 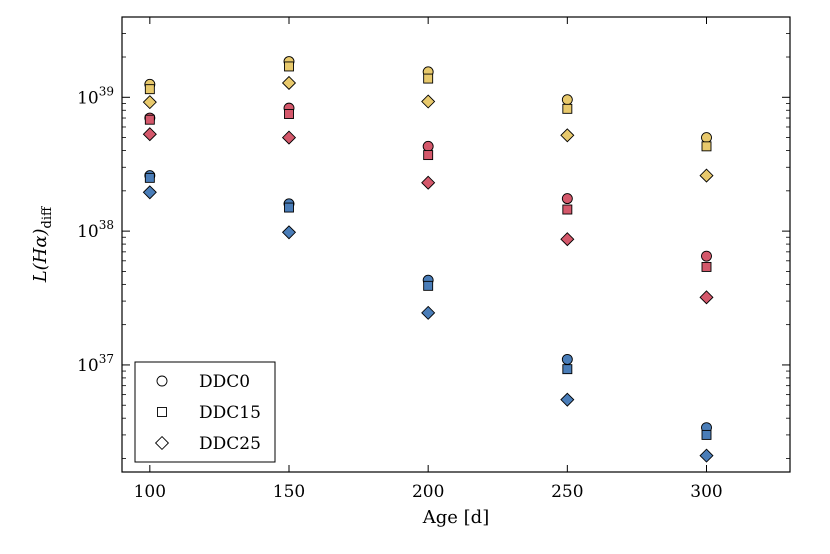 I want to click on point-ddc25-200-l, so click(x=428, y=101).